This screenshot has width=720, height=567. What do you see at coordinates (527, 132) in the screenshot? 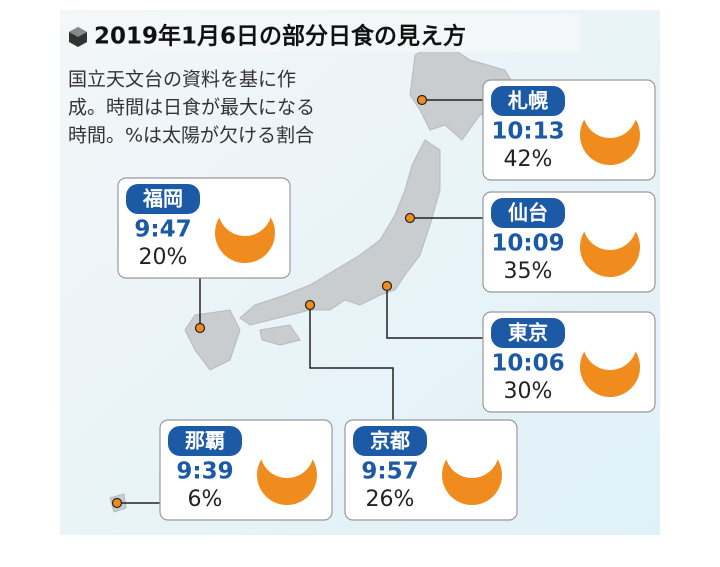
I see `max-time: 10:13` at bounding box center [527, 132].